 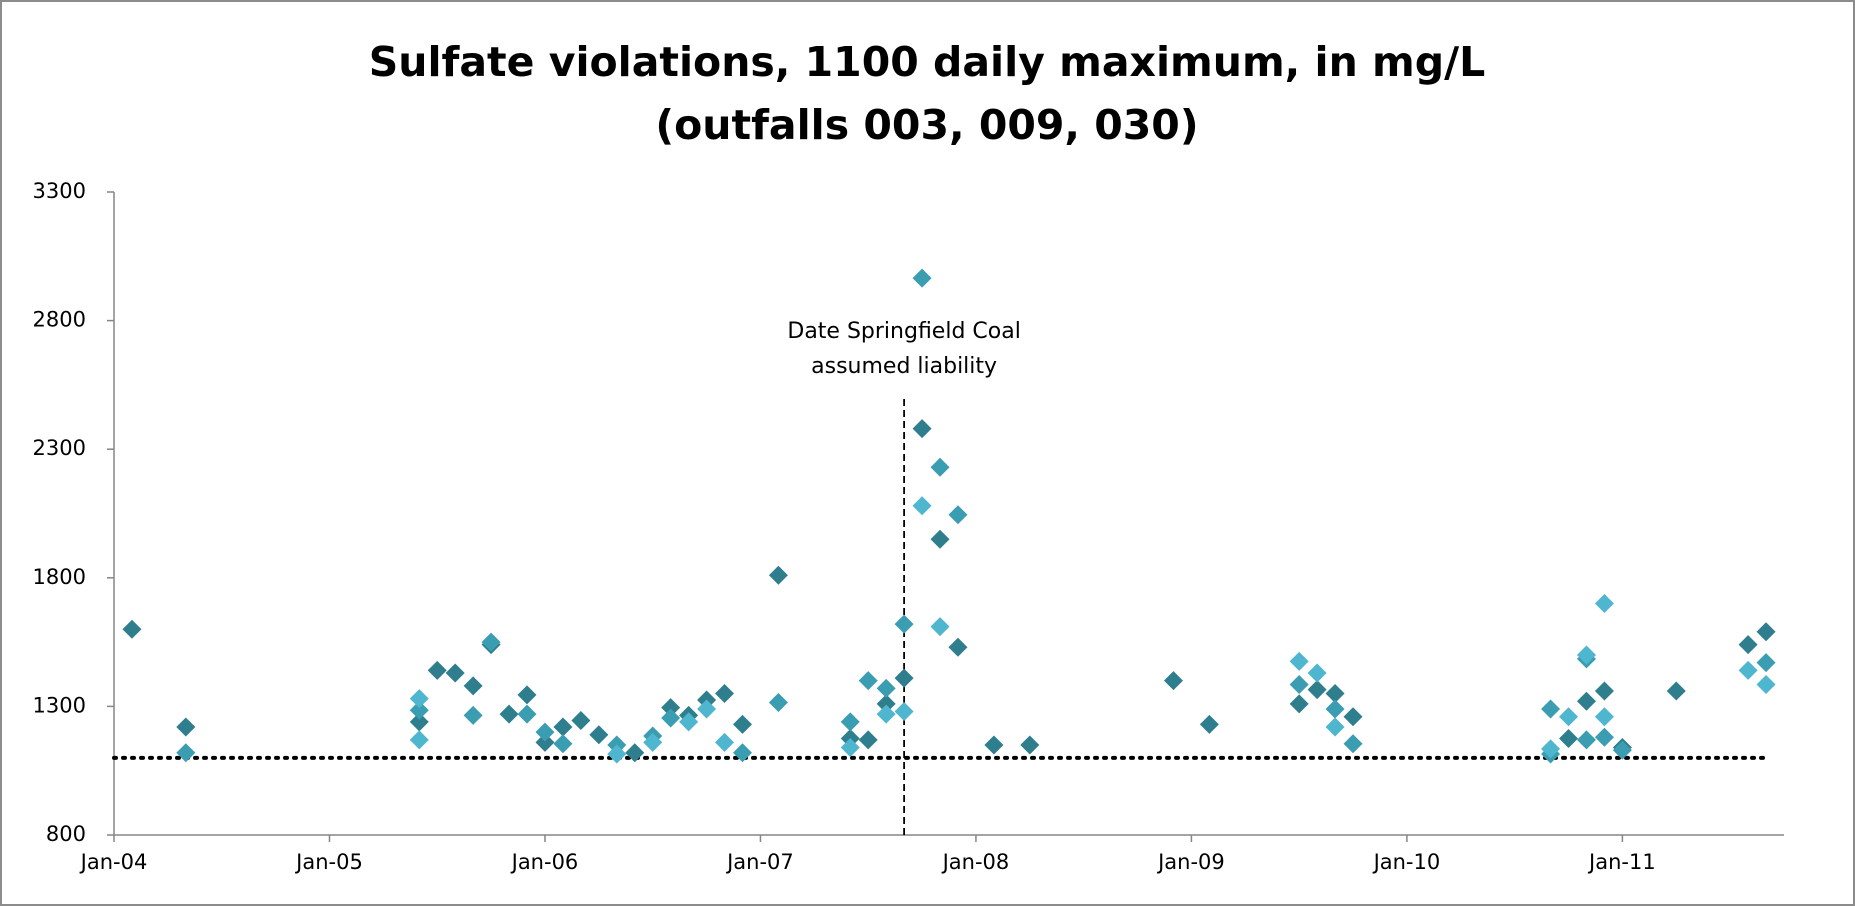 What do you see at coordinates (926, 125) in the screenshot?
I see `chart-title: (outfalls 003, 009, 030)` at bounding box center [926, 125].